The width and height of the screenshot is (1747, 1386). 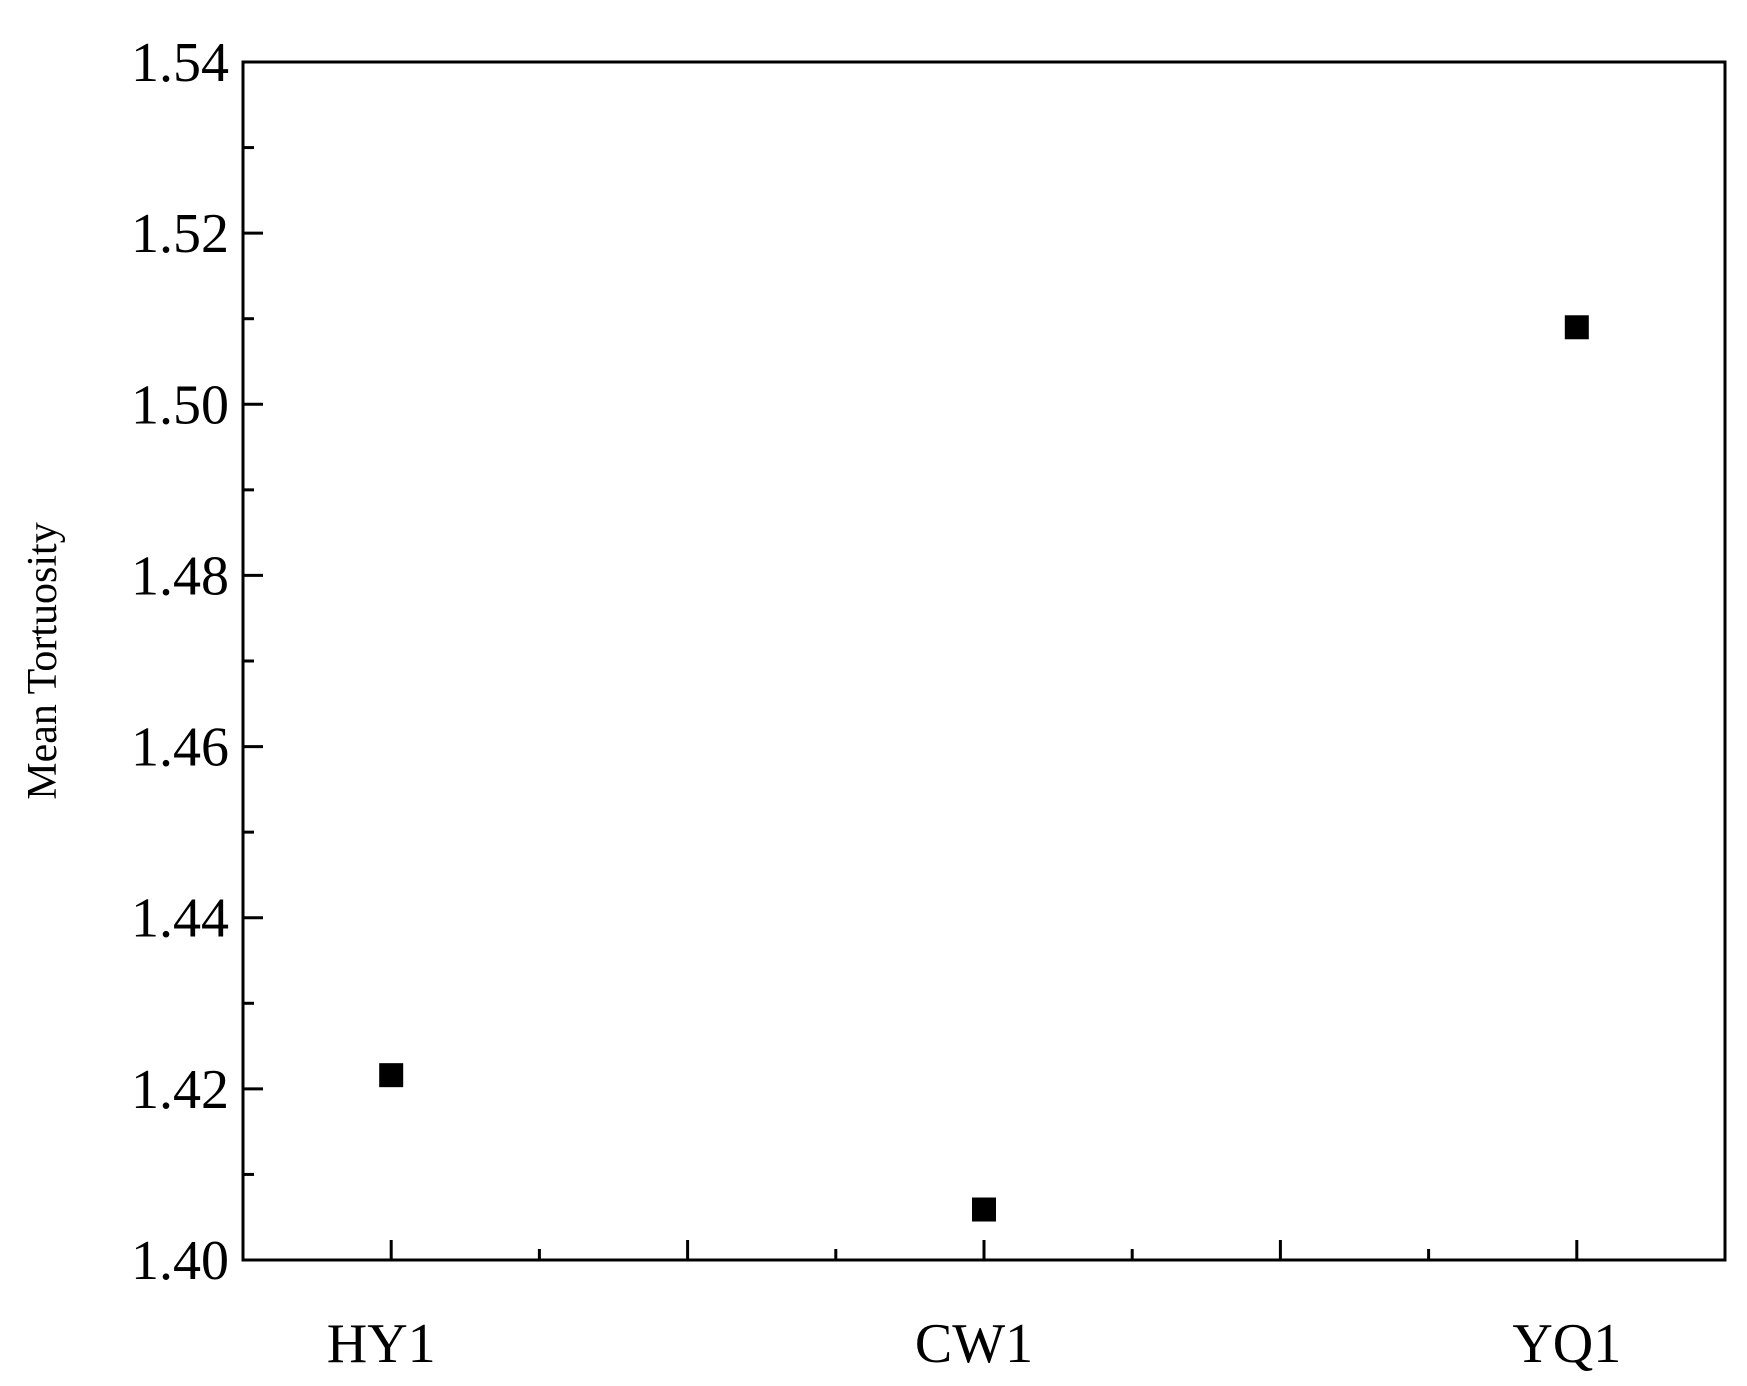 What do you see at coordinates (180, 234) in the screenshot?
I see `y-tick-label: 1.52` at bounding box center [180, 234].